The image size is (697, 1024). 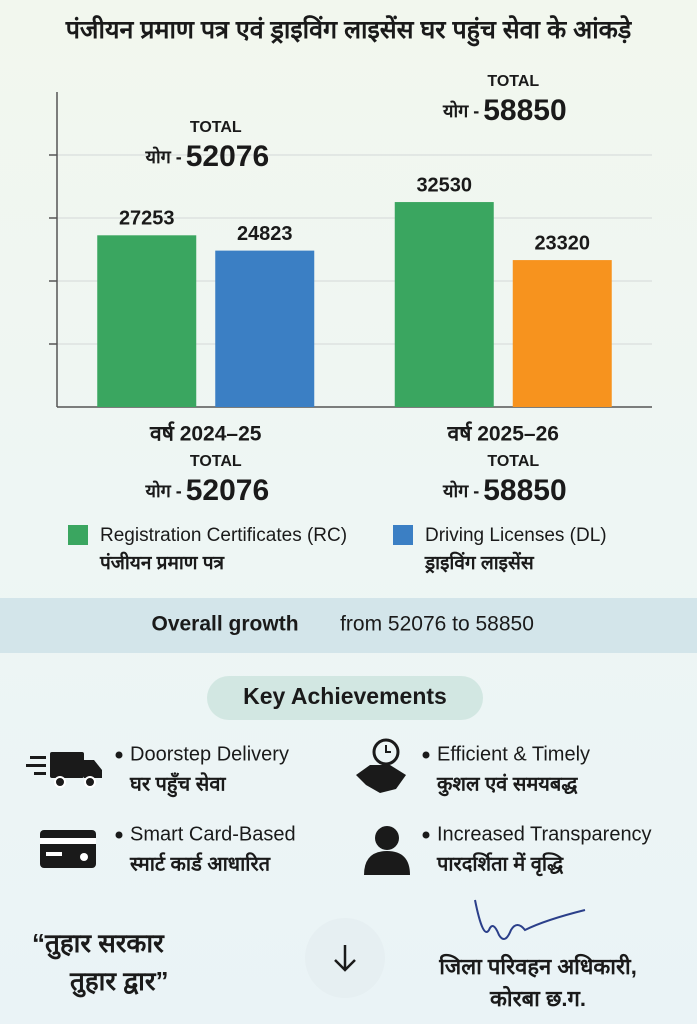 What do you see at coordinates (507, 784) in the screenshot?
I see `achievement-hi: कुशल एवं समयबद्ध` at bounding box center [507, 784].